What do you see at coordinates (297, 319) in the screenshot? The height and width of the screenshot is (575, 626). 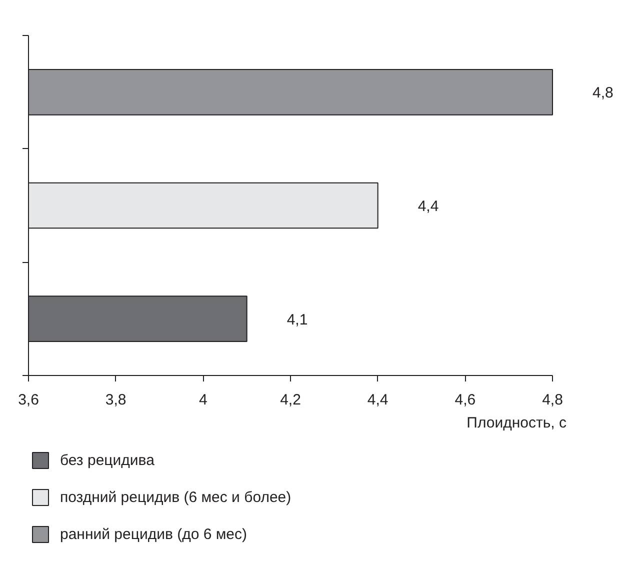 I see `data-label: 4,1` at bounding box center [297, 319].